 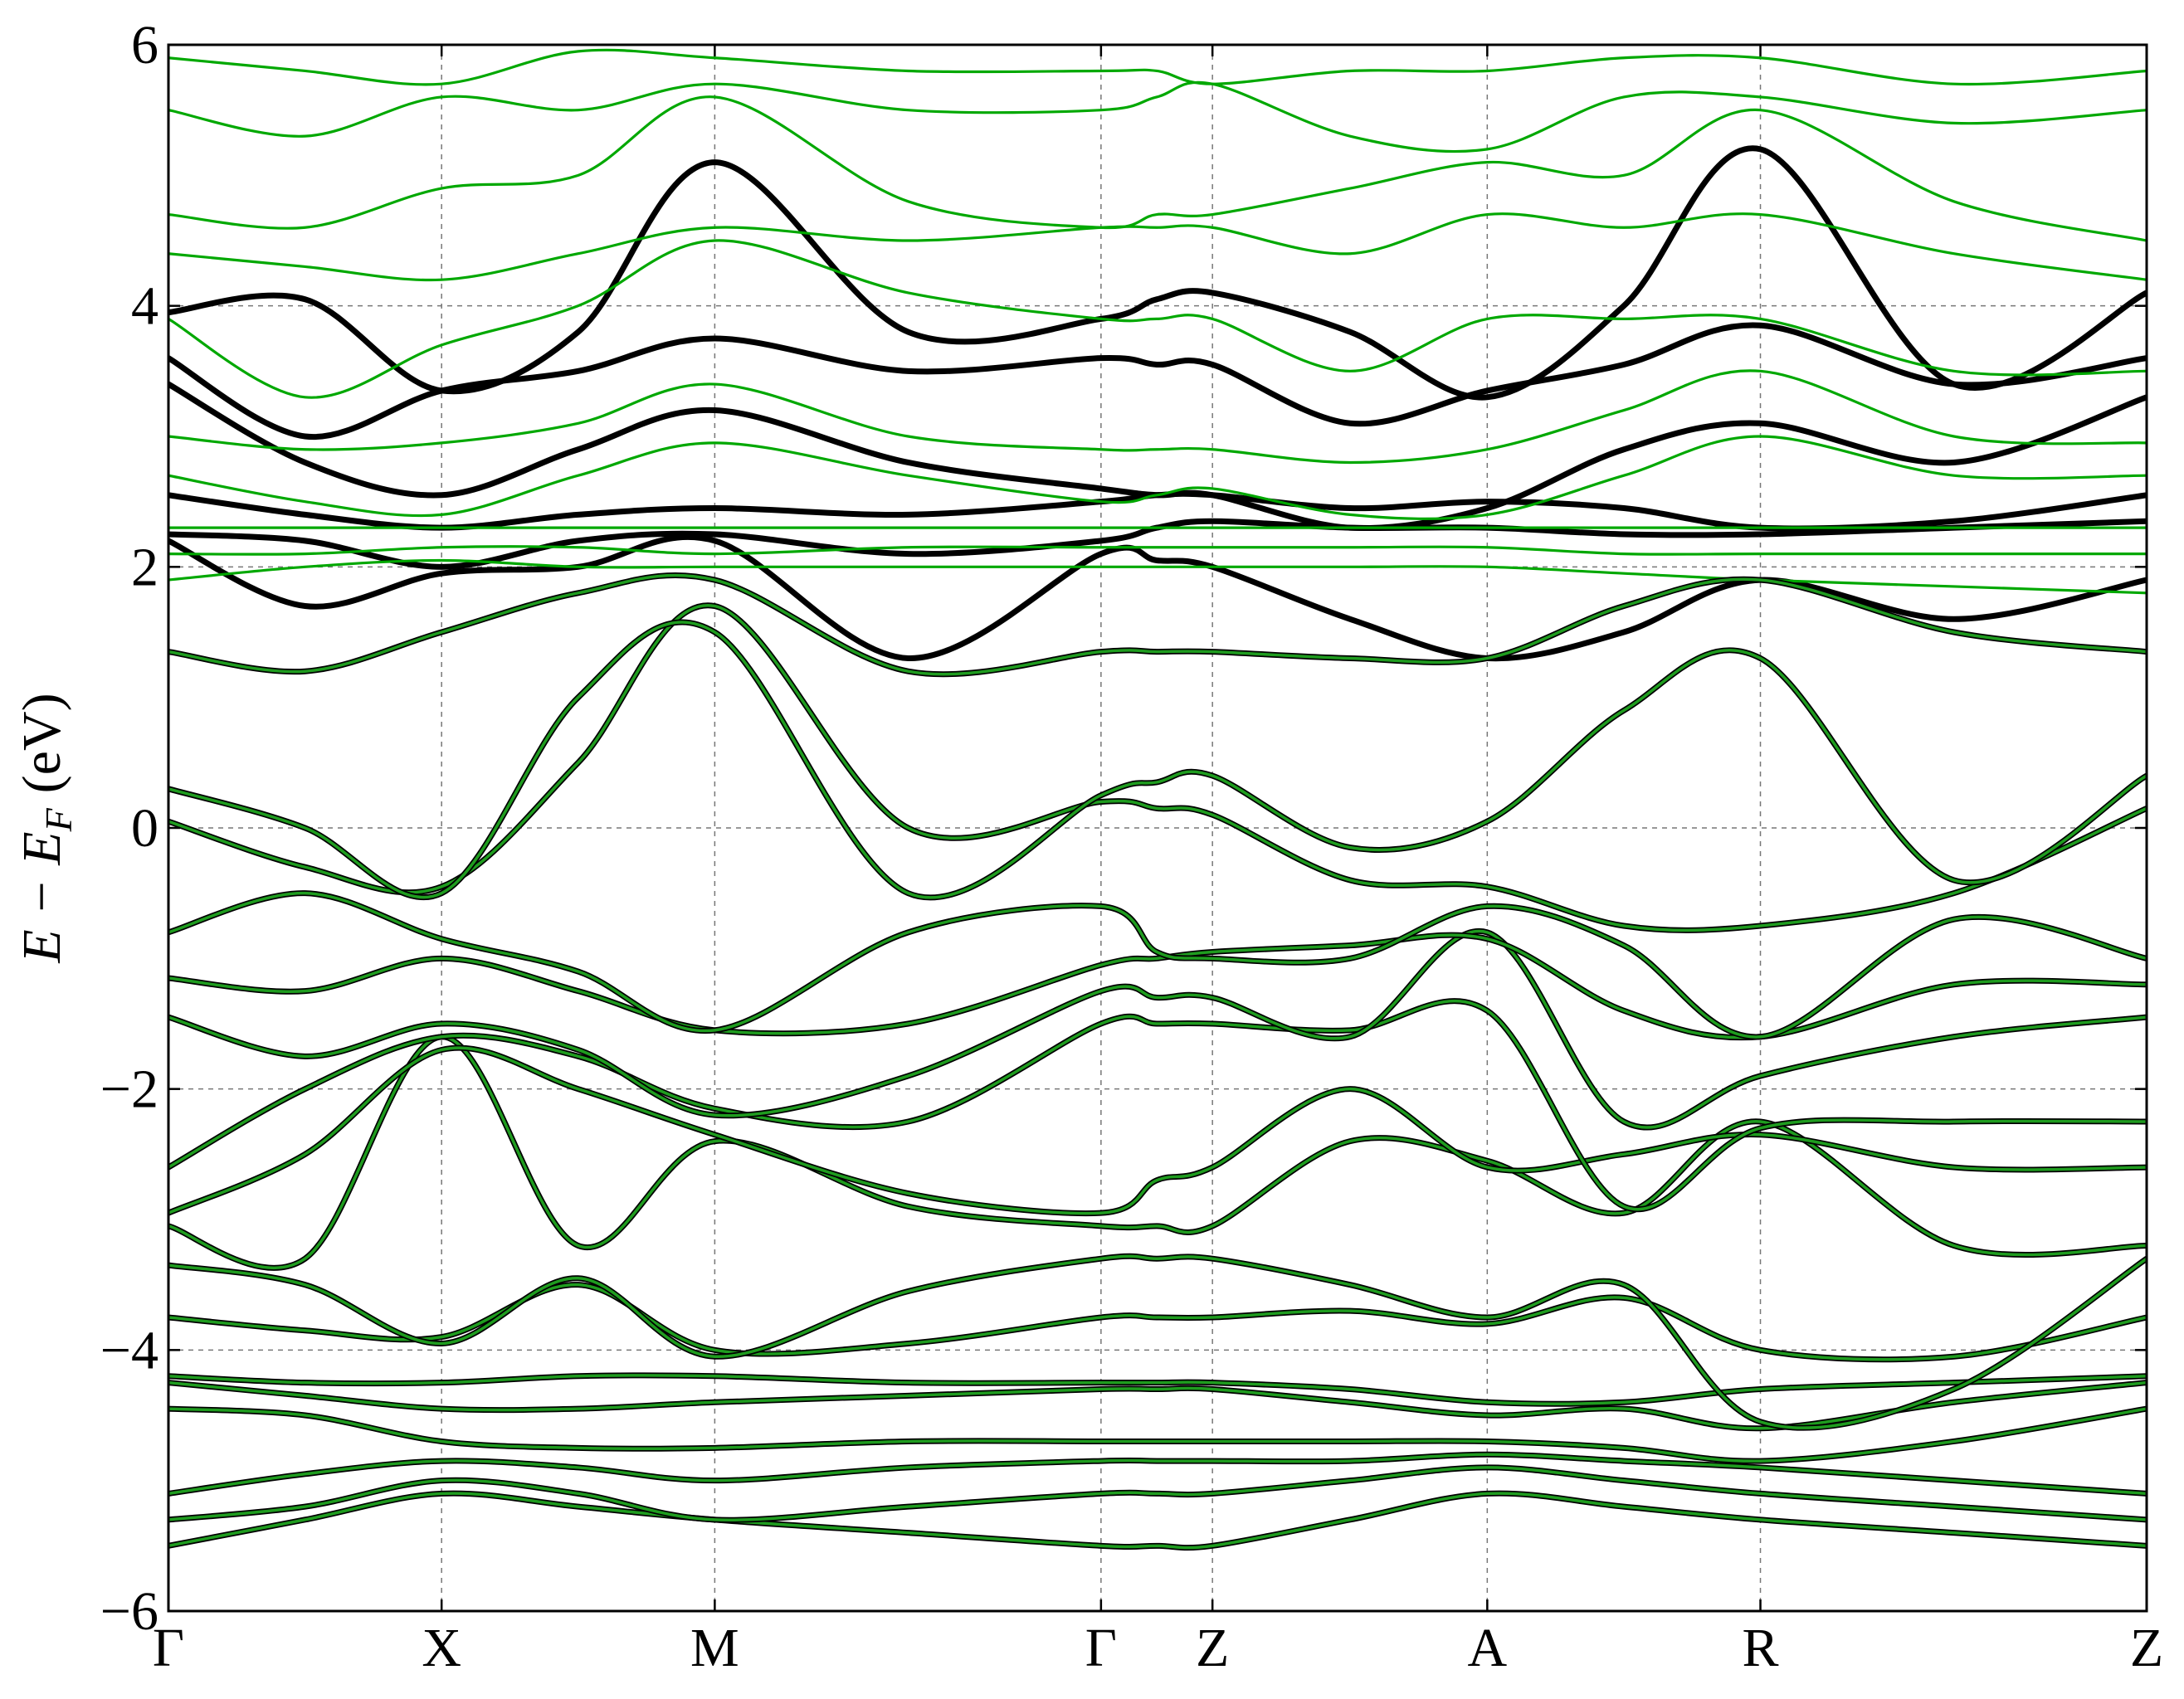 What do you see at coordinates (144, 45) in the screenshot?
I see `y-tick-label: 6` at bounding box center [144, 45].